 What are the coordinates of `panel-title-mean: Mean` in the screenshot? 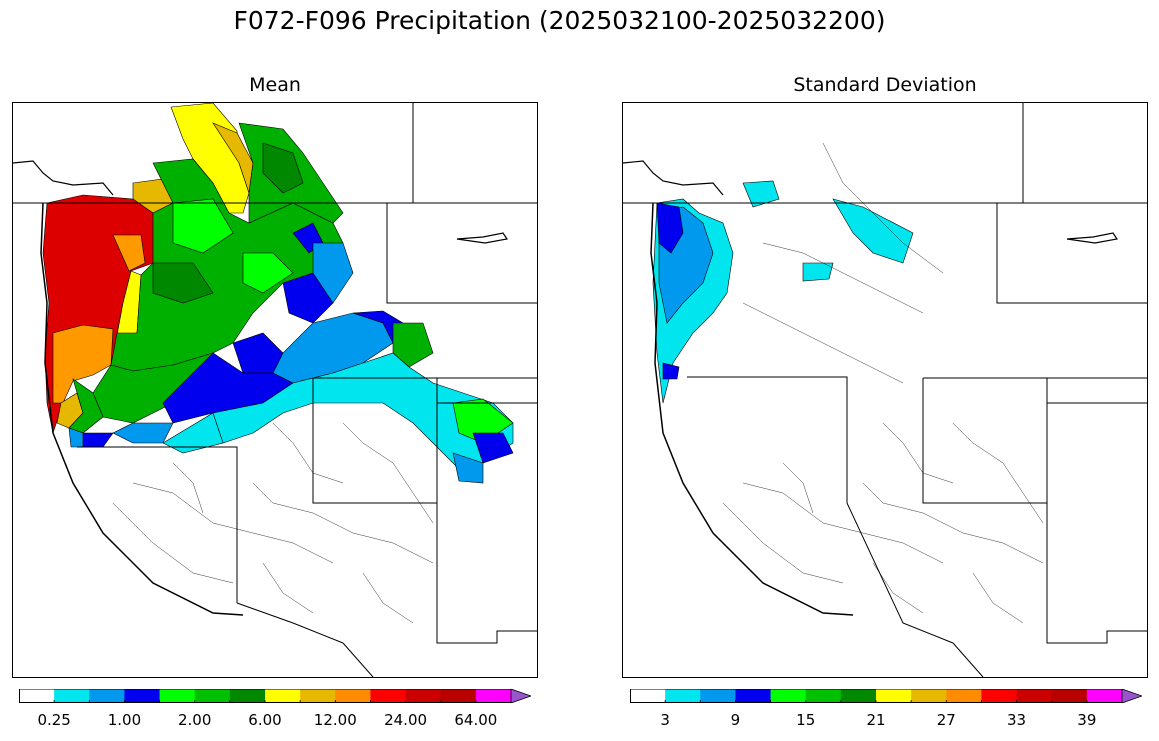 It's located at (275, 85).